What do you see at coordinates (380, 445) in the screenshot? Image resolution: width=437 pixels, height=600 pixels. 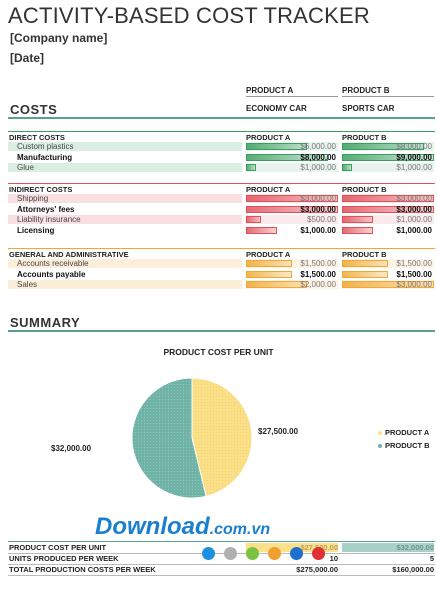 I see `legend-swatch-b` at bounding box center [380, 445].